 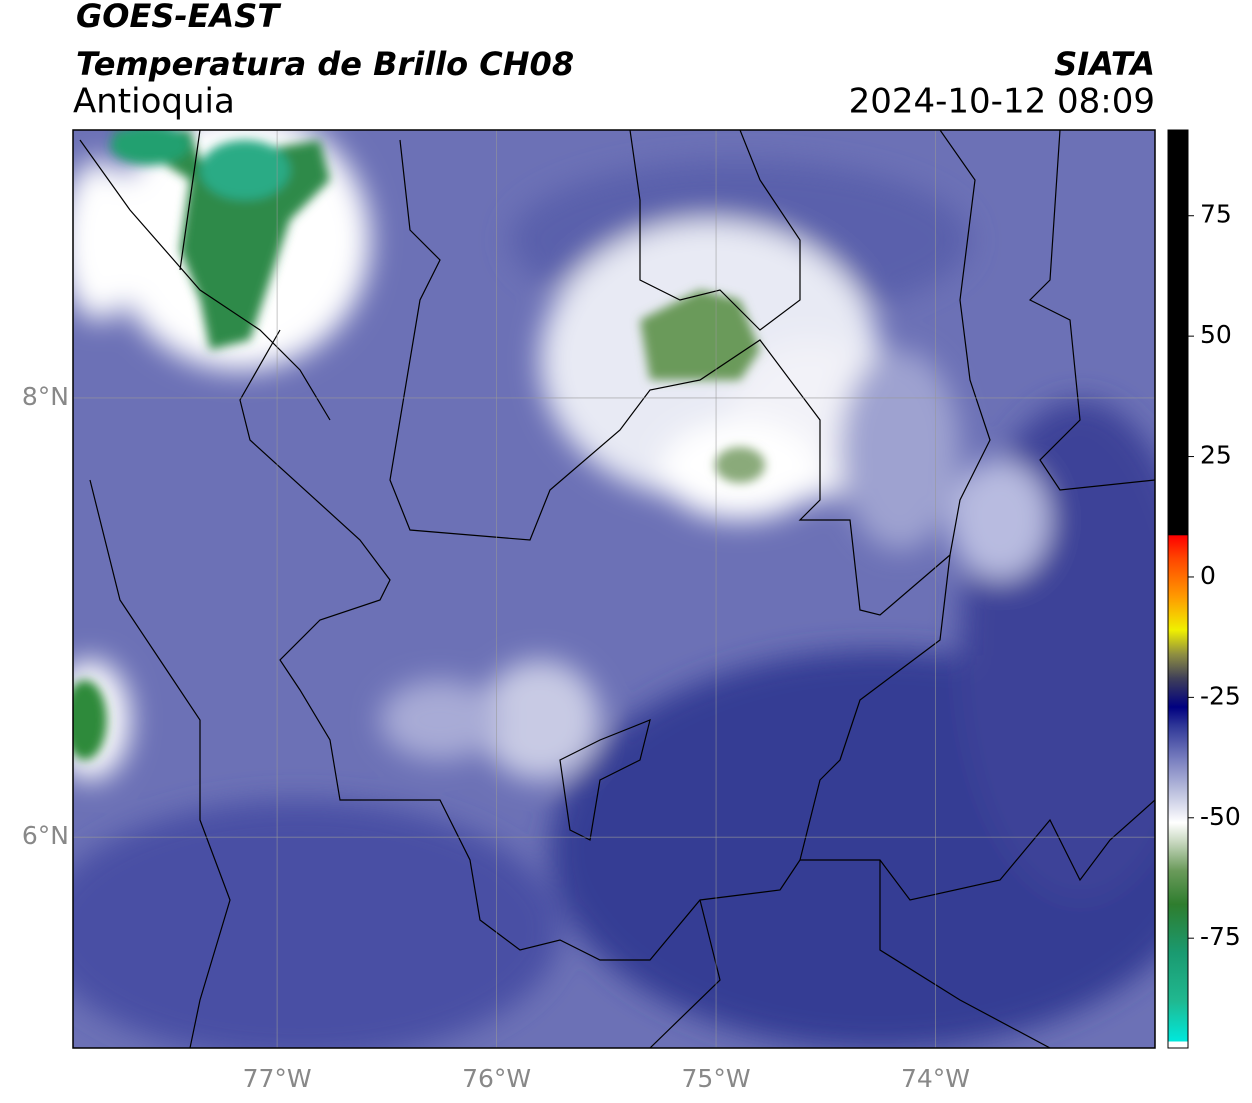 What do you see at coordinates (1216, 334) in the screenshot?
I see `colorbar-tick-label: 50` at bounding box center [1216, 334].